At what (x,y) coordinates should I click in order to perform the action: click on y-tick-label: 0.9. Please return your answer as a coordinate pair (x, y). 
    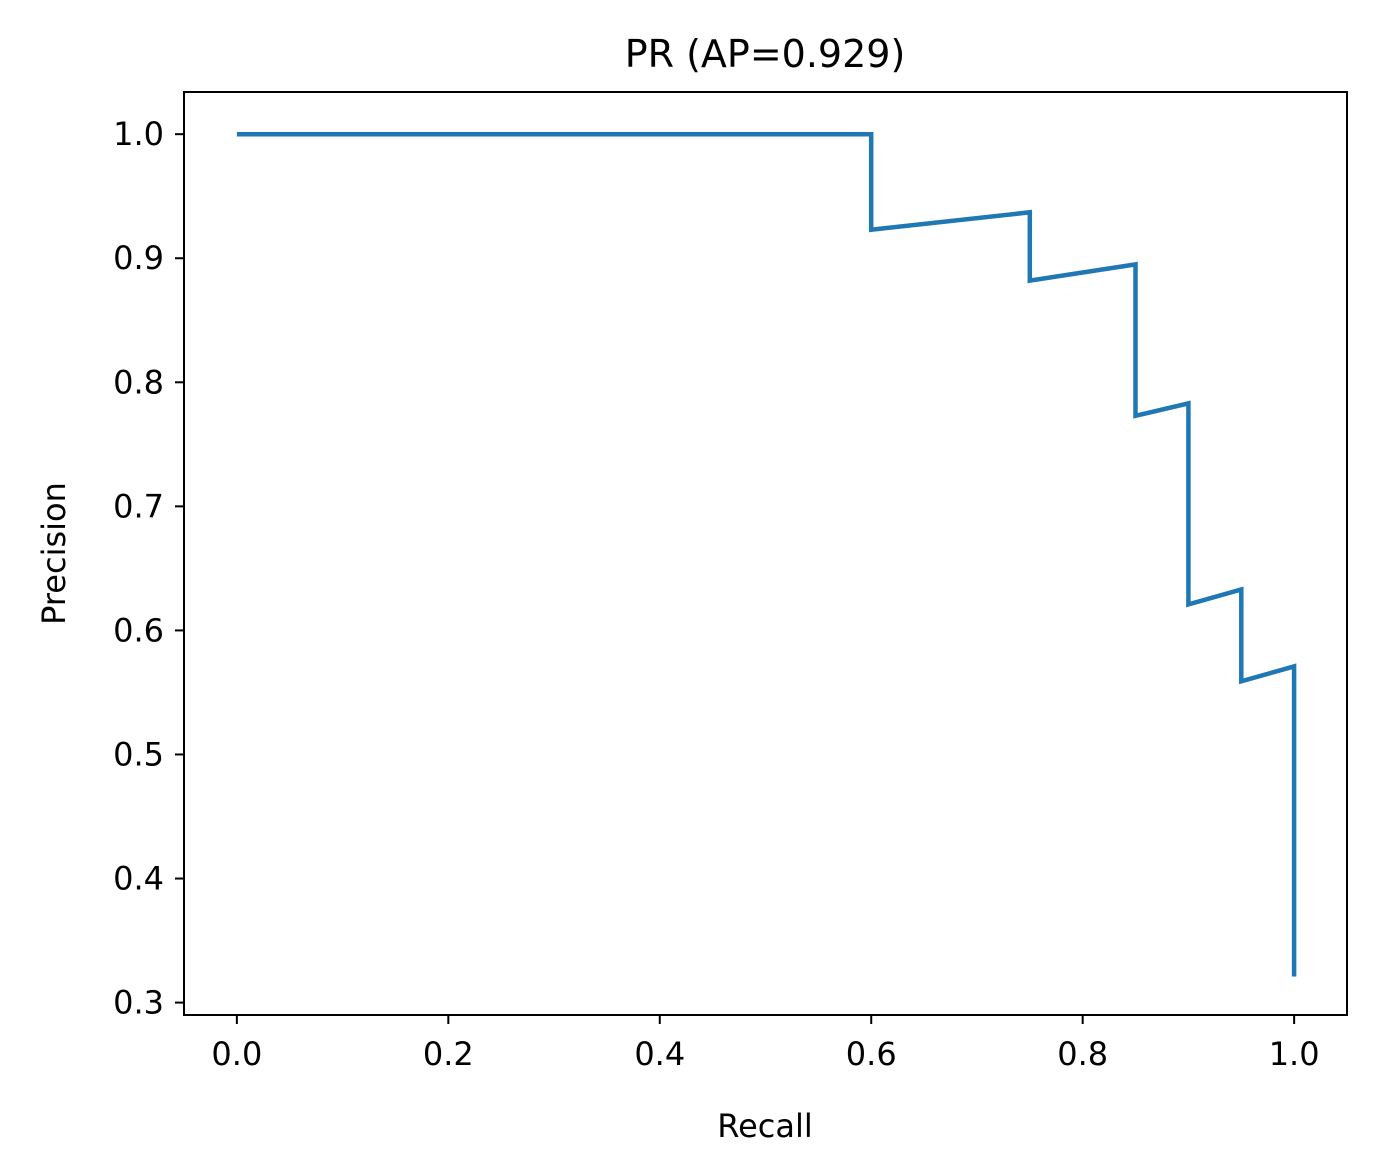
    Looking at the image, I should click on (138, 258).